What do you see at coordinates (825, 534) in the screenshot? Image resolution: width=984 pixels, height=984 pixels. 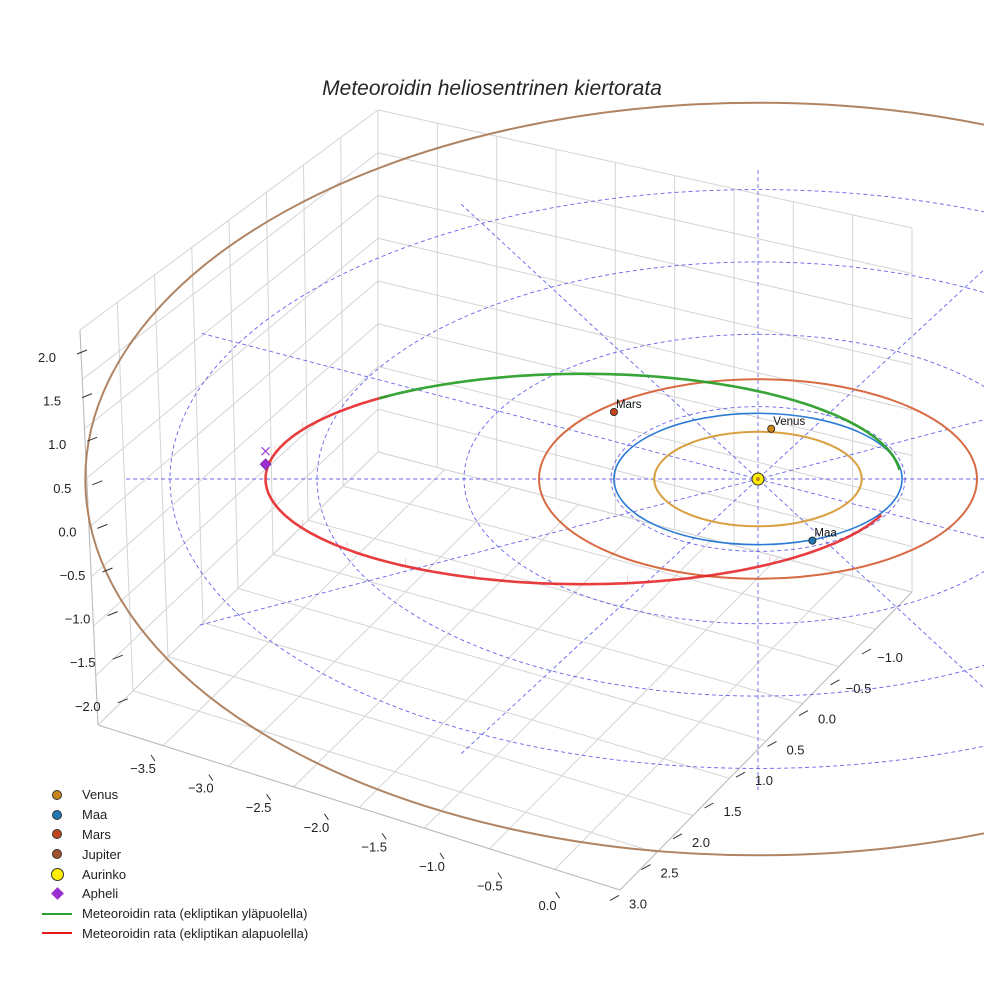 I see `planet-label-maa: Maa` at bounding box center [825, 534].